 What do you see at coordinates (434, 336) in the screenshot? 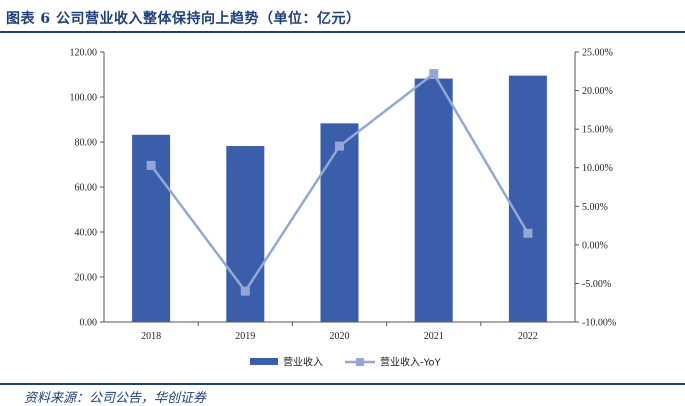
I see `x-tick-label: 2021` at bounding box center [434, 336].